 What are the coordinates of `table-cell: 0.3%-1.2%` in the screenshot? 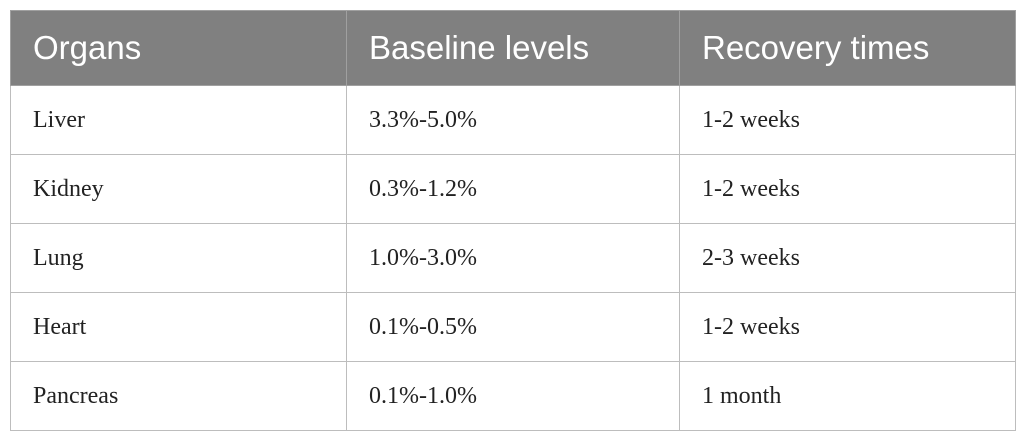 It's located at (513, 189).